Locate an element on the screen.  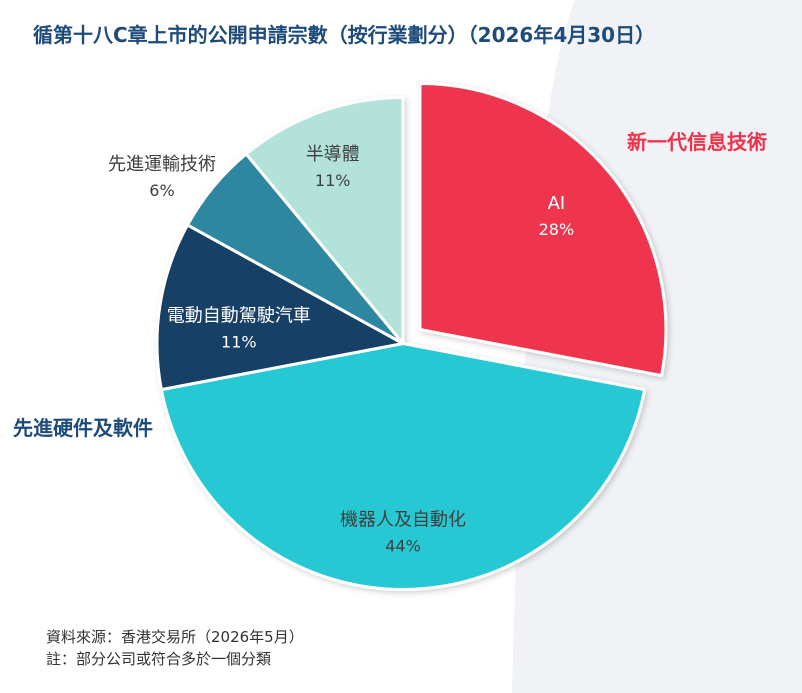
slice-label-2: 機器人及自動化 is located at coordinates (403, 519).